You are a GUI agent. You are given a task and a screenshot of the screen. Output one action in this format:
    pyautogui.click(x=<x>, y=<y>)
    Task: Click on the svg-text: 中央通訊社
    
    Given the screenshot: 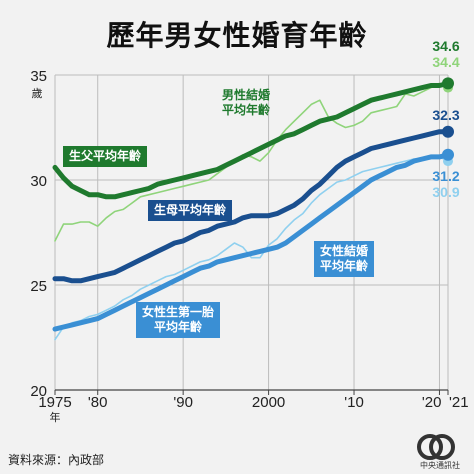 What is the action you would take?
    pyautogui.click(x=440, y=465)
    